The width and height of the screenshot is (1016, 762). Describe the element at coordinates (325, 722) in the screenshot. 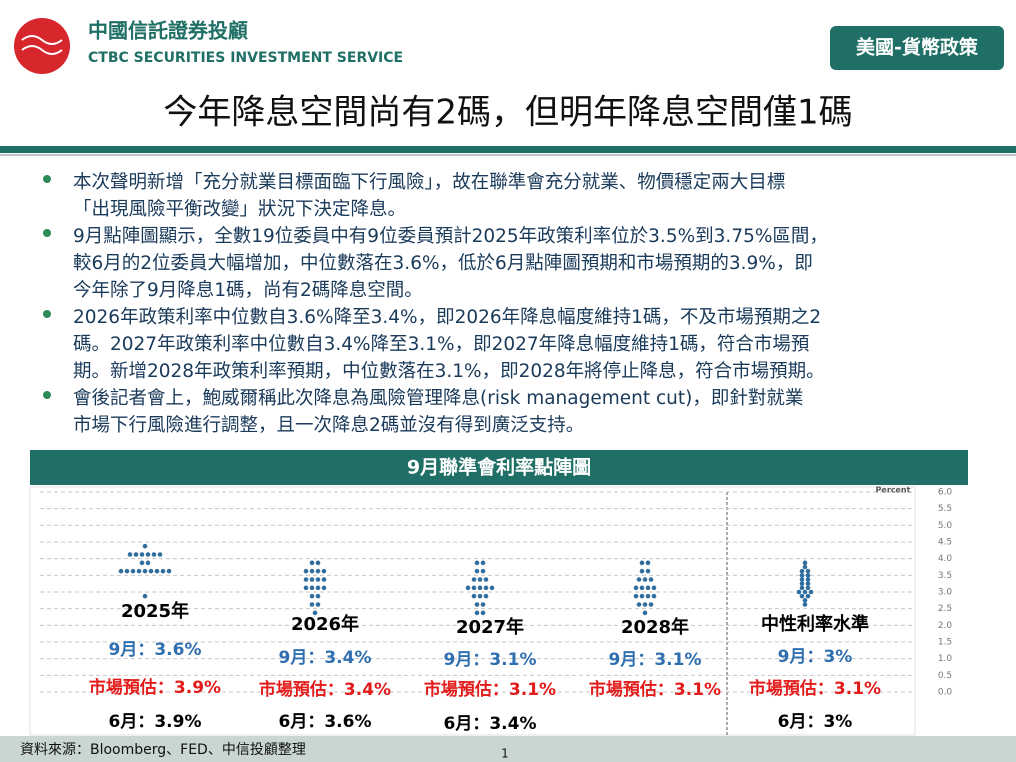

I see `june-median: 6月：3.6%` at that location.